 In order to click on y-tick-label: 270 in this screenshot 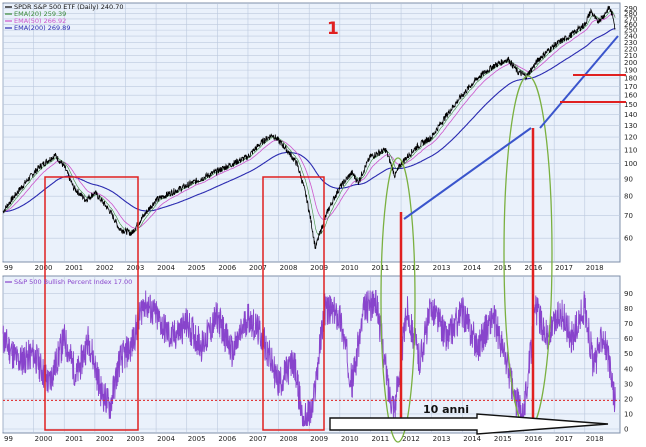, I will do `click(630, 19)`.